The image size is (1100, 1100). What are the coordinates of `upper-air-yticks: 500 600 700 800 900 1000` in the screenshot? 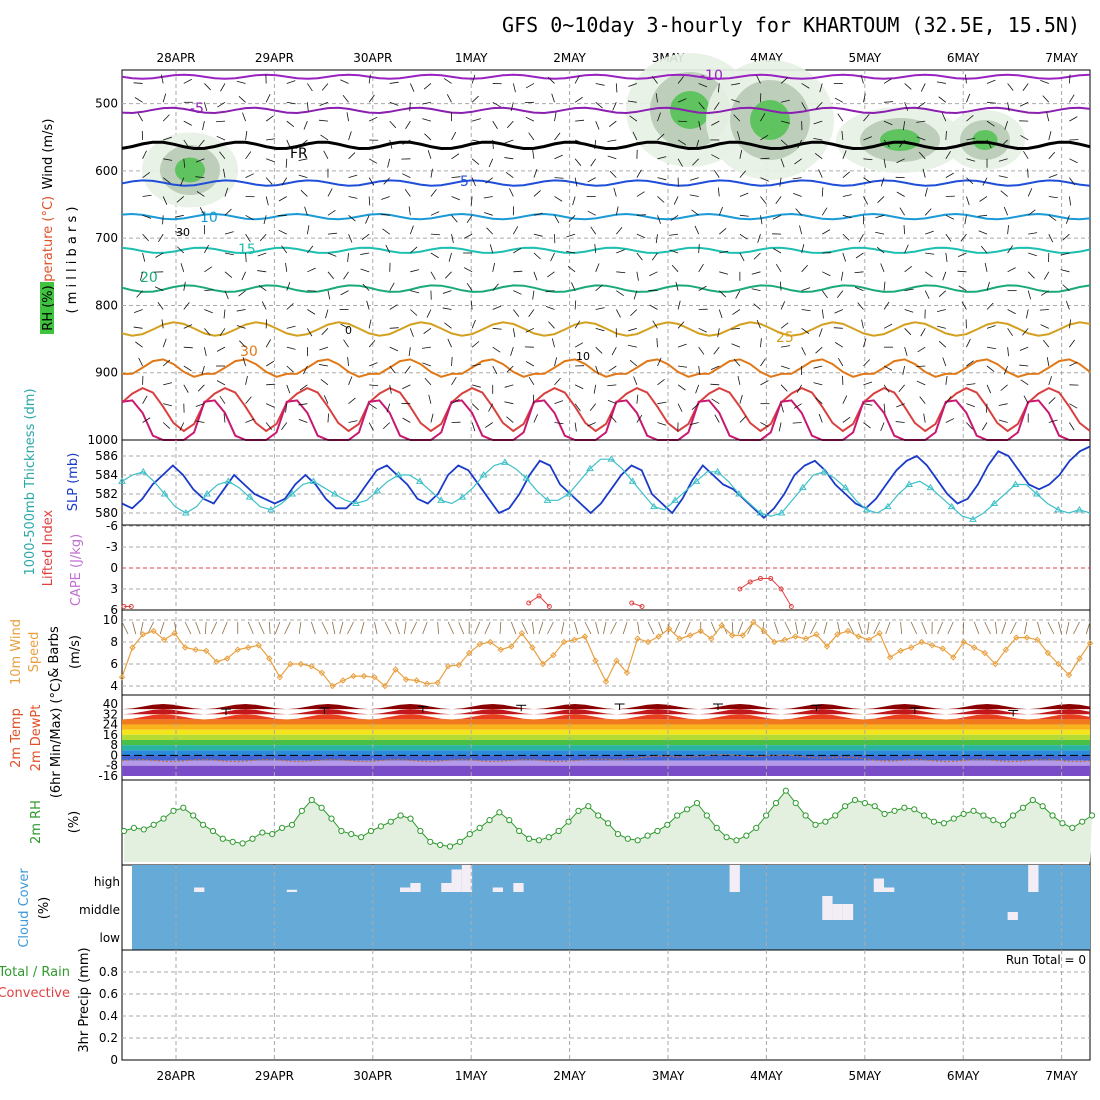 It's located at (102, 272).